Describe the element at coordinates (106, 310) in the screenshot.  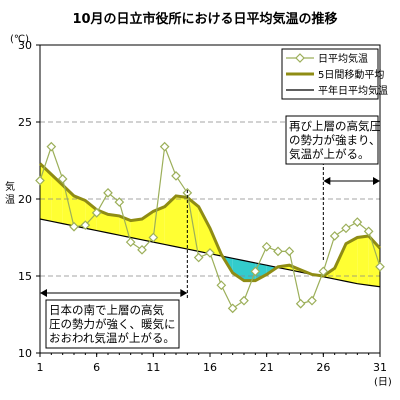
I see `annotation-text: 日本の南で上層の高気` at that location.